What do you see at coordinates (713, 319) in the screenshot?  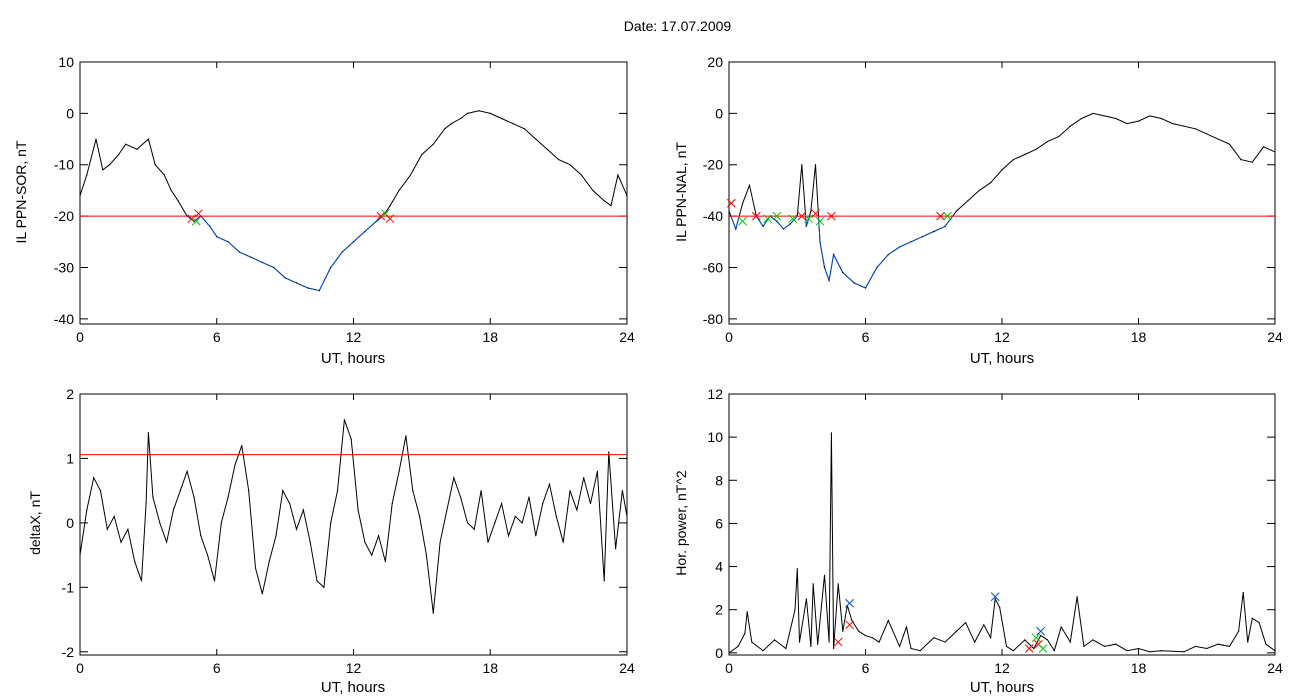 I see `y-tick-label: -80` at bounding box center [713, 319].